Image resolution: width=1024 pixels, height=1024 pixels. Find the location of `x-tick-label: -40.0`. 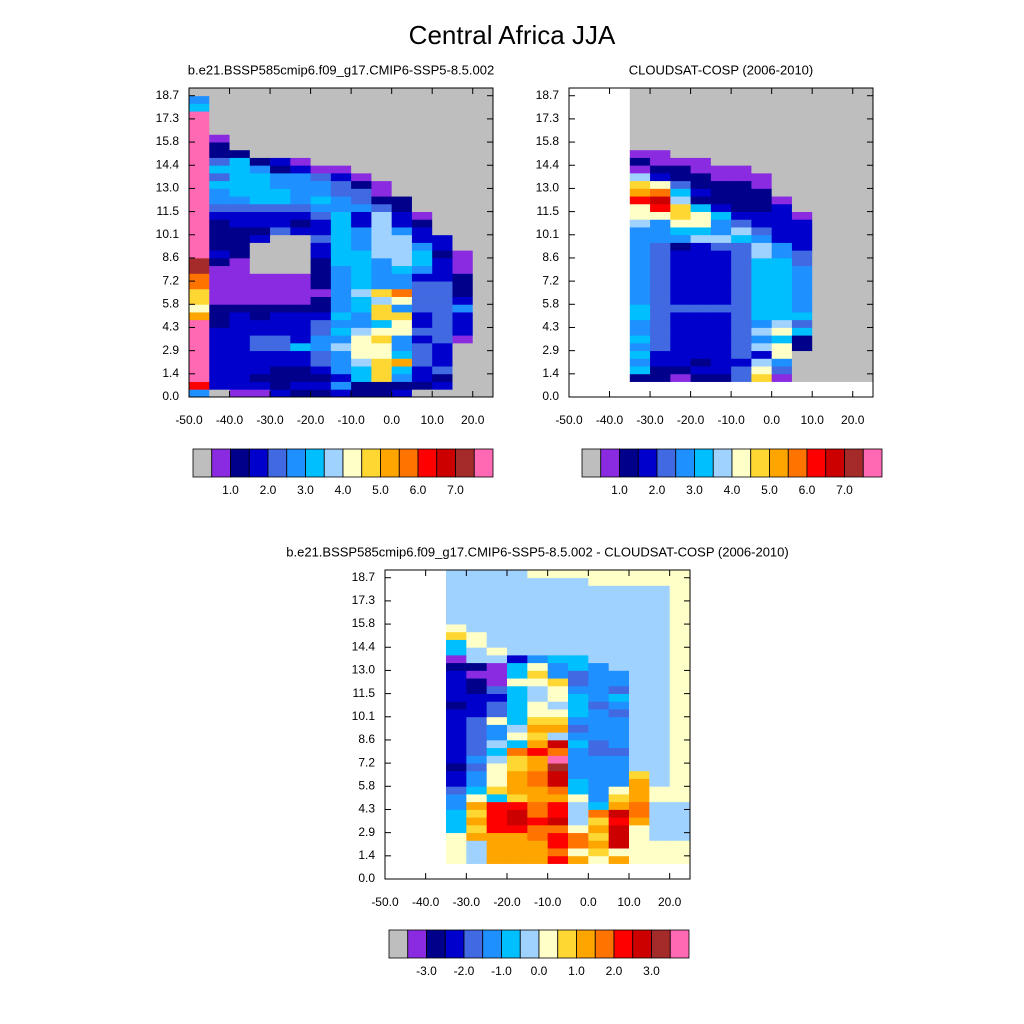

x-tick-label: -40.0 is located at coordinates (426, 902).